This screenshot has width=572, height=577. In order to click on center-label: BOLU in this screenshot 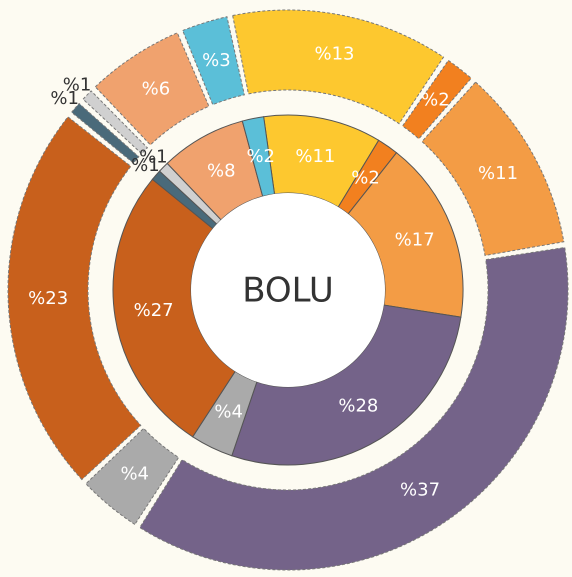, I will do `click(288, 291)`.